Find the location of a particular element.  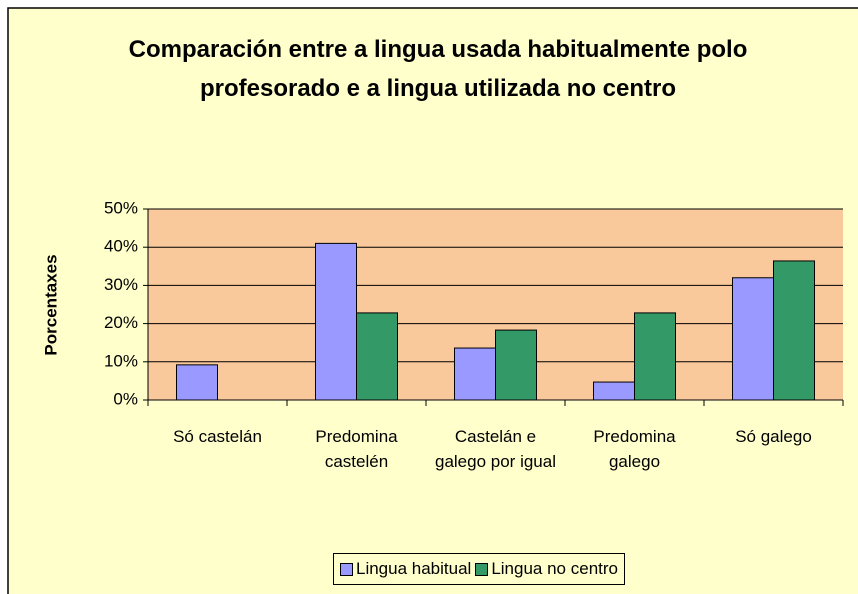

y-tick-label: 40% is located at coordinates (121, 246).